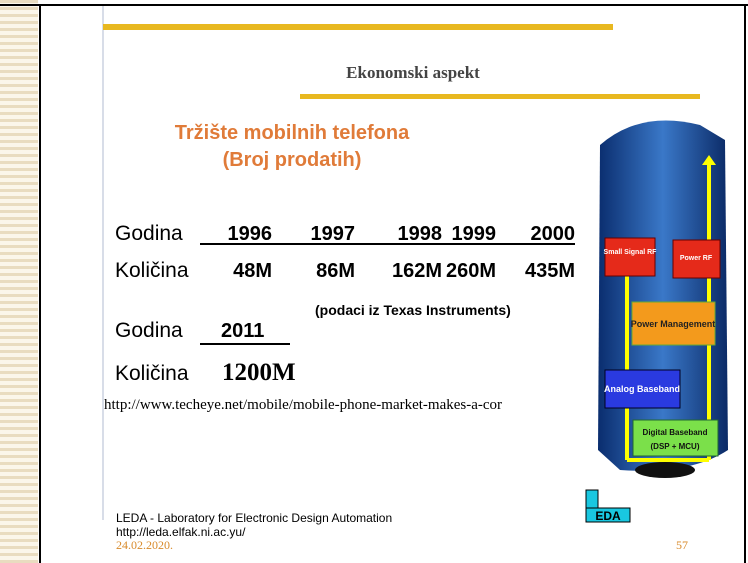 This screenshot has width=748, height=563. What do you see at coordinates (335, 271) in the screenshot?
I see `table-cell: 86M` at bounding box center [335, 271].